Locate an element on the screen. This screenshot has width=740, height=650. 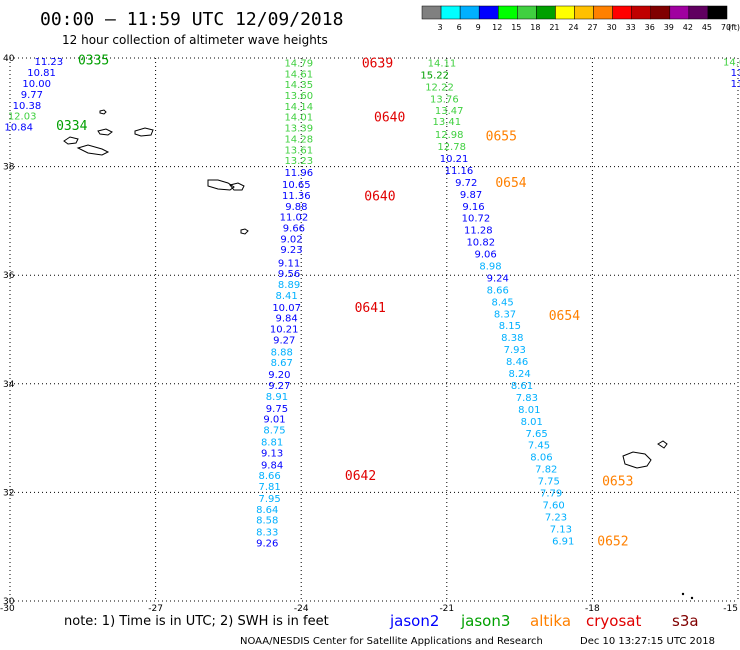
wave-height-value: 8.33 is located at coordinates (267, 533).